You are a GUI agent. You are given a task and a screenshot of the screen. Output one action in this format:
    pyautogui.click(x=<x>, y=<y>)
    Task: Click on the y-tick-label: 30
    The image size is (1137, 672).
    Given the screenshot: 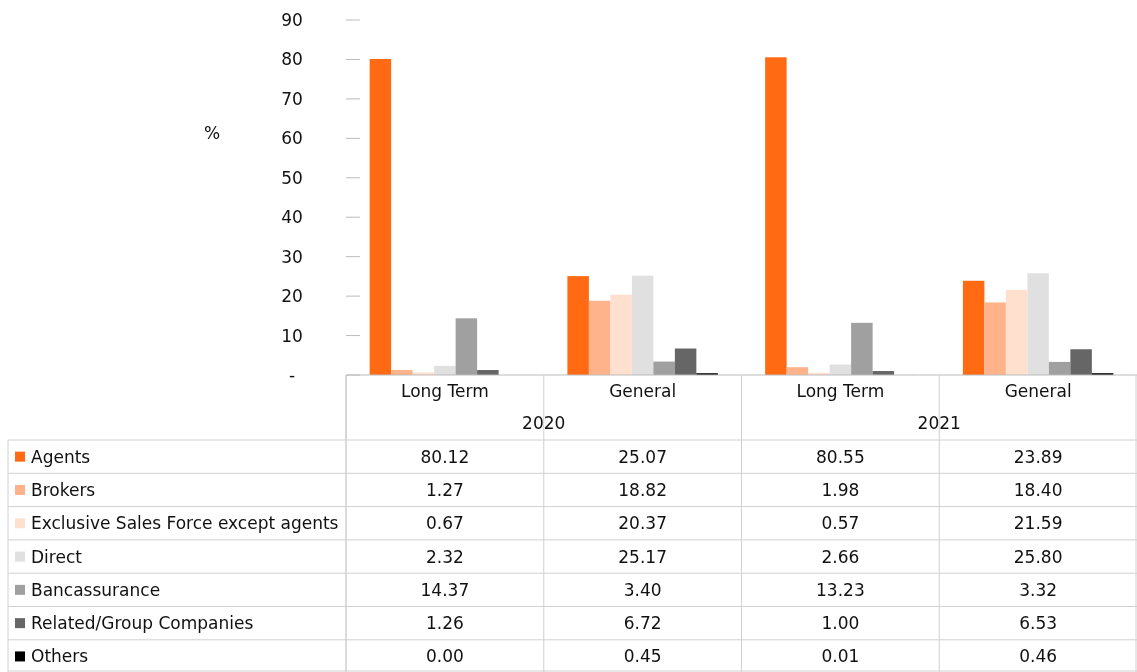 What is the action you would take?
    pyautogui.click(x=292, y=256)
    